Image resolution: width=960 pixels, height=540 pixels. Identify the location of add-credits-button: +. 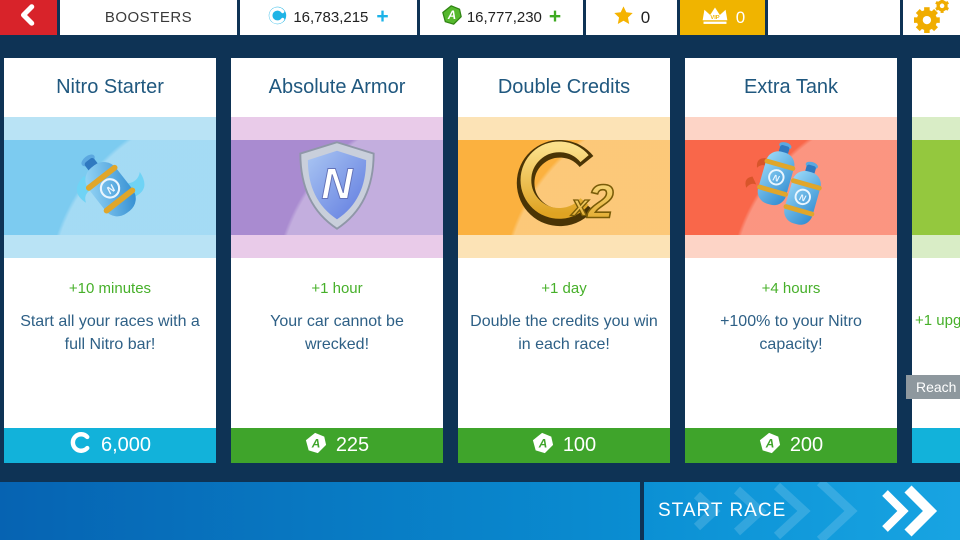
(555, 16).